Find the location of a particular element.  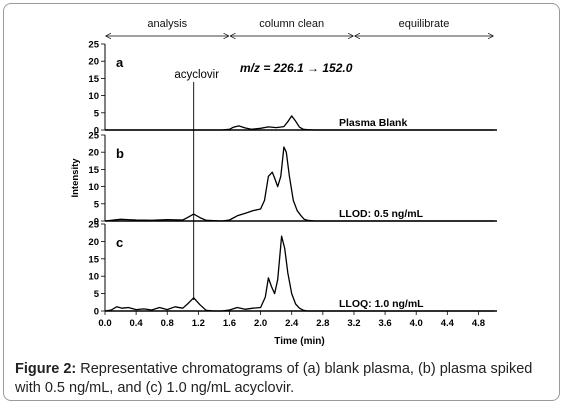

caption-label: Figure 2: is located at coordinates (46, 369).